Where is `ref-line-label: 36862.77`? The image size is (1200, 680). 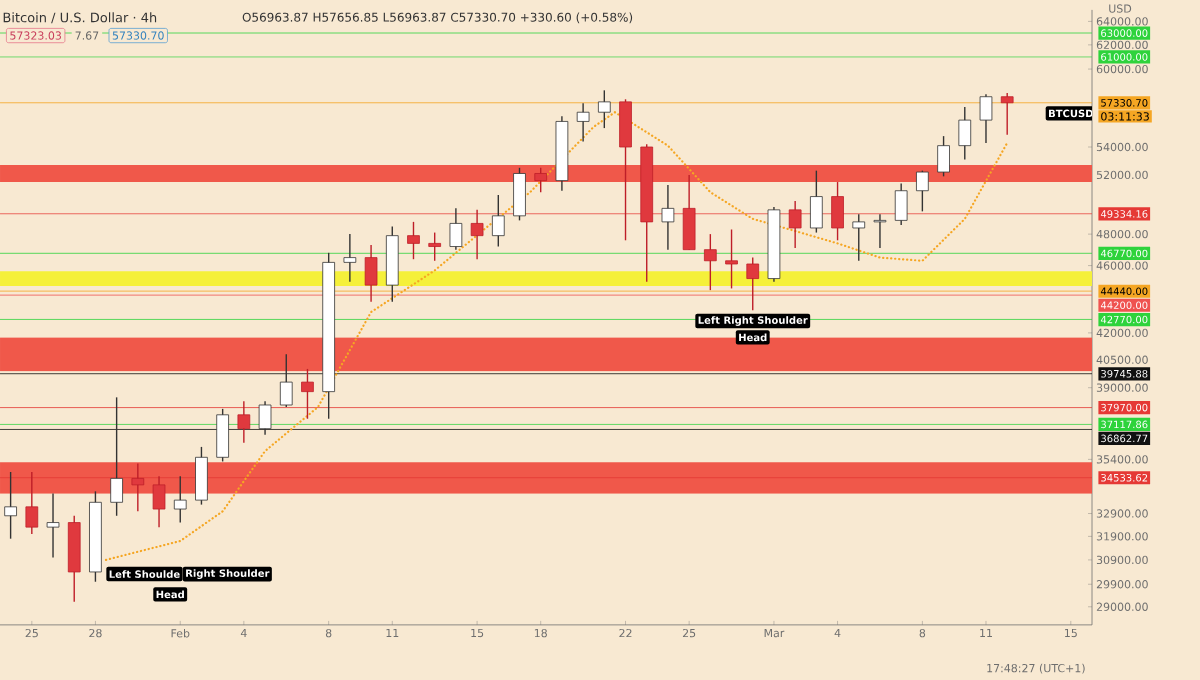
ref-line-label: 36862.77 is located at coordinates (1124, 438).